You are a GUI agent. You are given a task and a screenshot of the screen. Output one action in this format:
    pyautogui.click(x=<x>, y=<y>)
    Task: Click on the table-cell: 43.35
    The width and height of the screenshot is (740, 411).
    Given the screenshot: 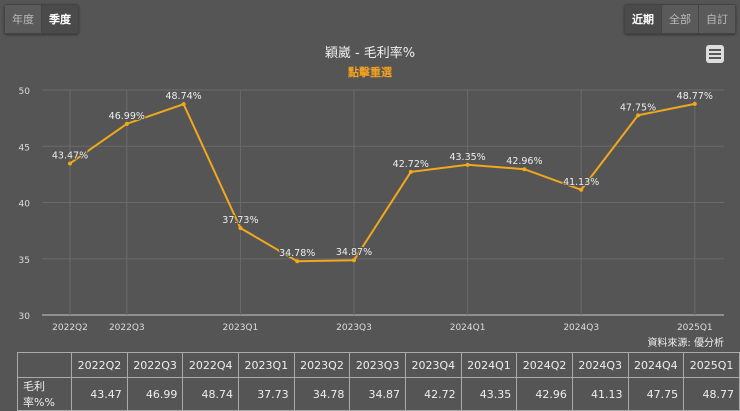 What is the action you would take?
    pyautogui.click(x=489, y=394)
    